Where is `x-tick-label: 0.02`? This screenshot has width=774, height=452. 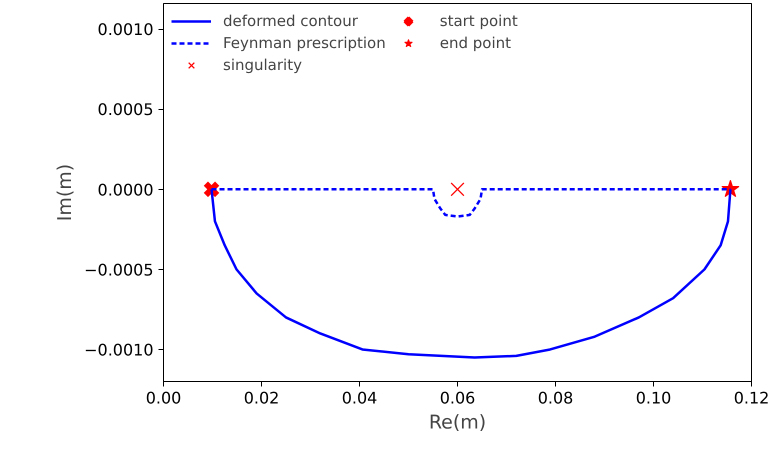
x-tick-label: 0.02 is located at coordinates (262, 398).